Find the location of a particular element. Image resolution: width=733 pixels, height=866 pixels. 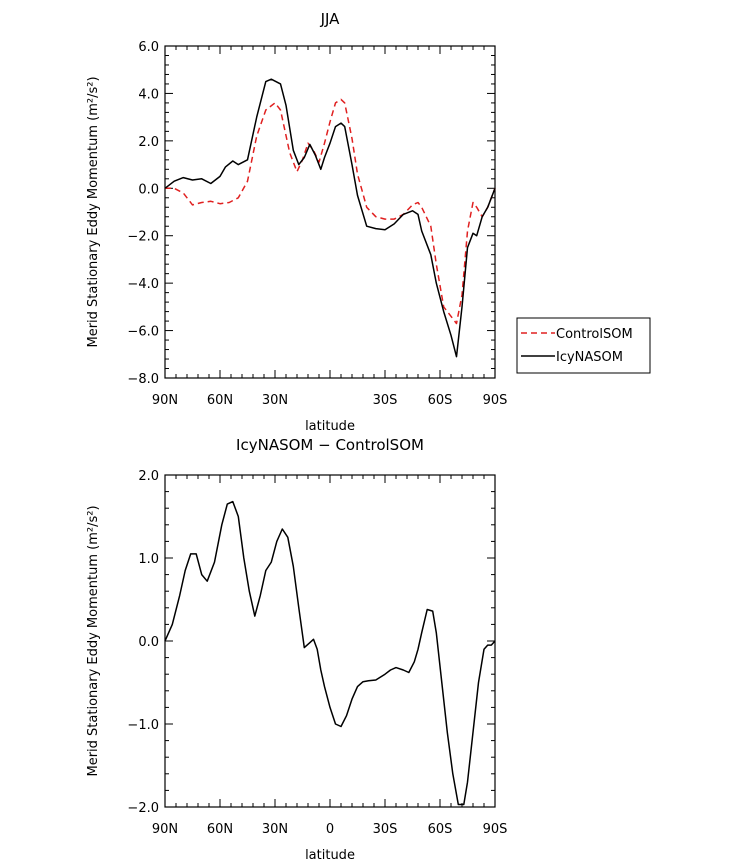

chart-bottom-y-label: Merid Stationary Eddy Momentum (m²/s²) is located at coordinates (93, 640).